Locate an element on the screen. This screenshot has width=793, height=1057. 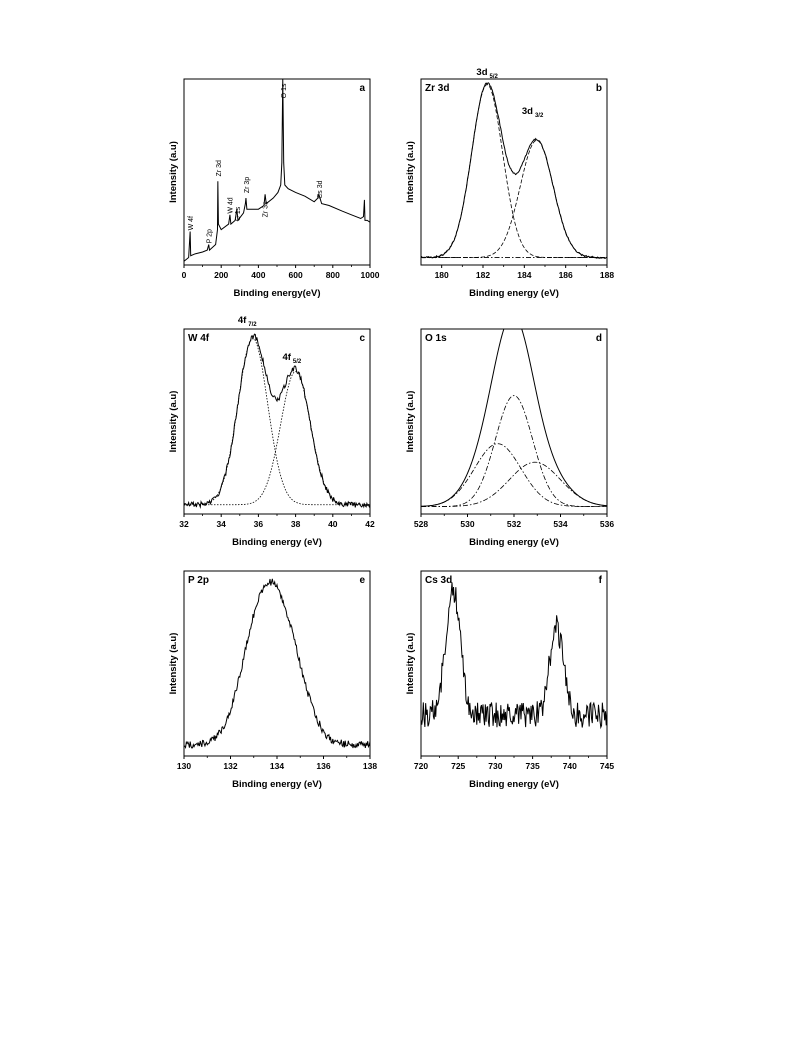
panel-letter: c is located at coordinates (362, 338).